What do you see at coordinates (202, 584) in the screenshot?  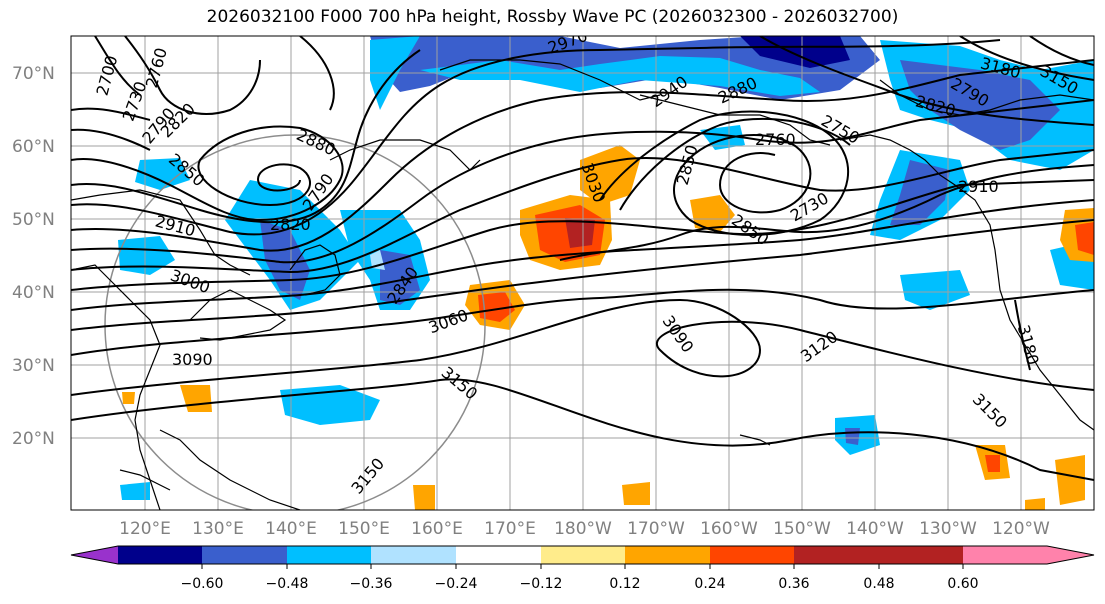 I see `colorbar-tick-label: −0.60` at bounding box center [202, 584].